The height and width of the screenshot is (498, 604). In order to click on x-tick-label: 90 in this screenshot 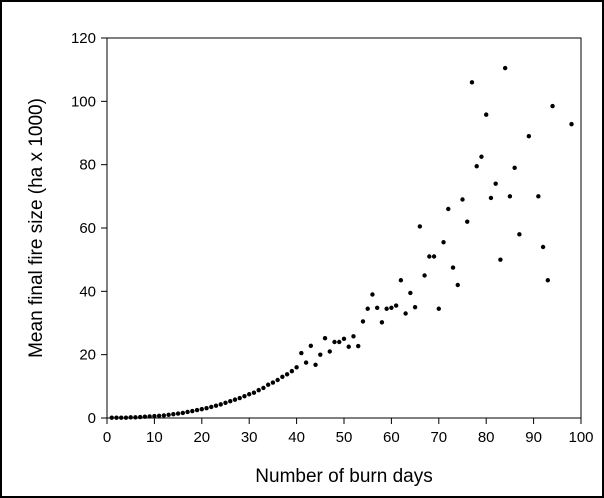, I will do `click(533, 437)`.